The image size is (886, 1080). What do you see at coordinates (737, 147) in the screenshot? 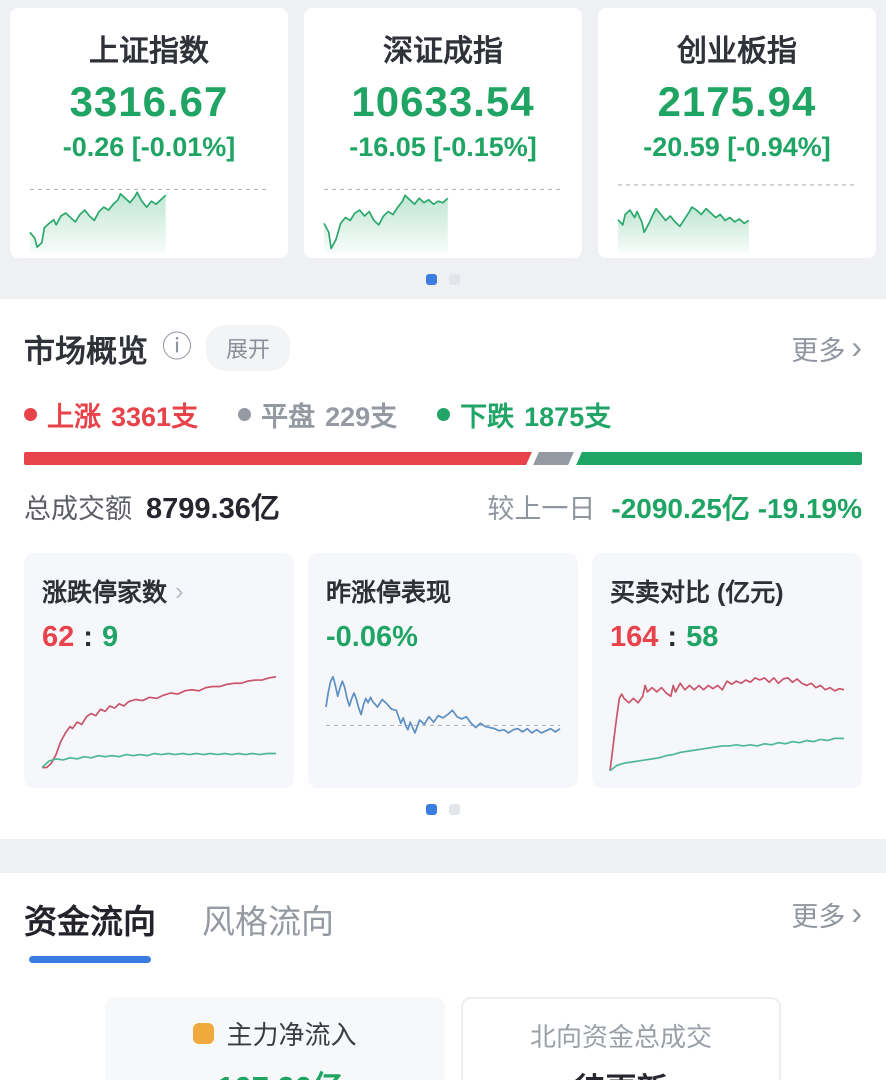
I see `index-change: -20.59 [-0.94%]` at bounding box center [737, 147].